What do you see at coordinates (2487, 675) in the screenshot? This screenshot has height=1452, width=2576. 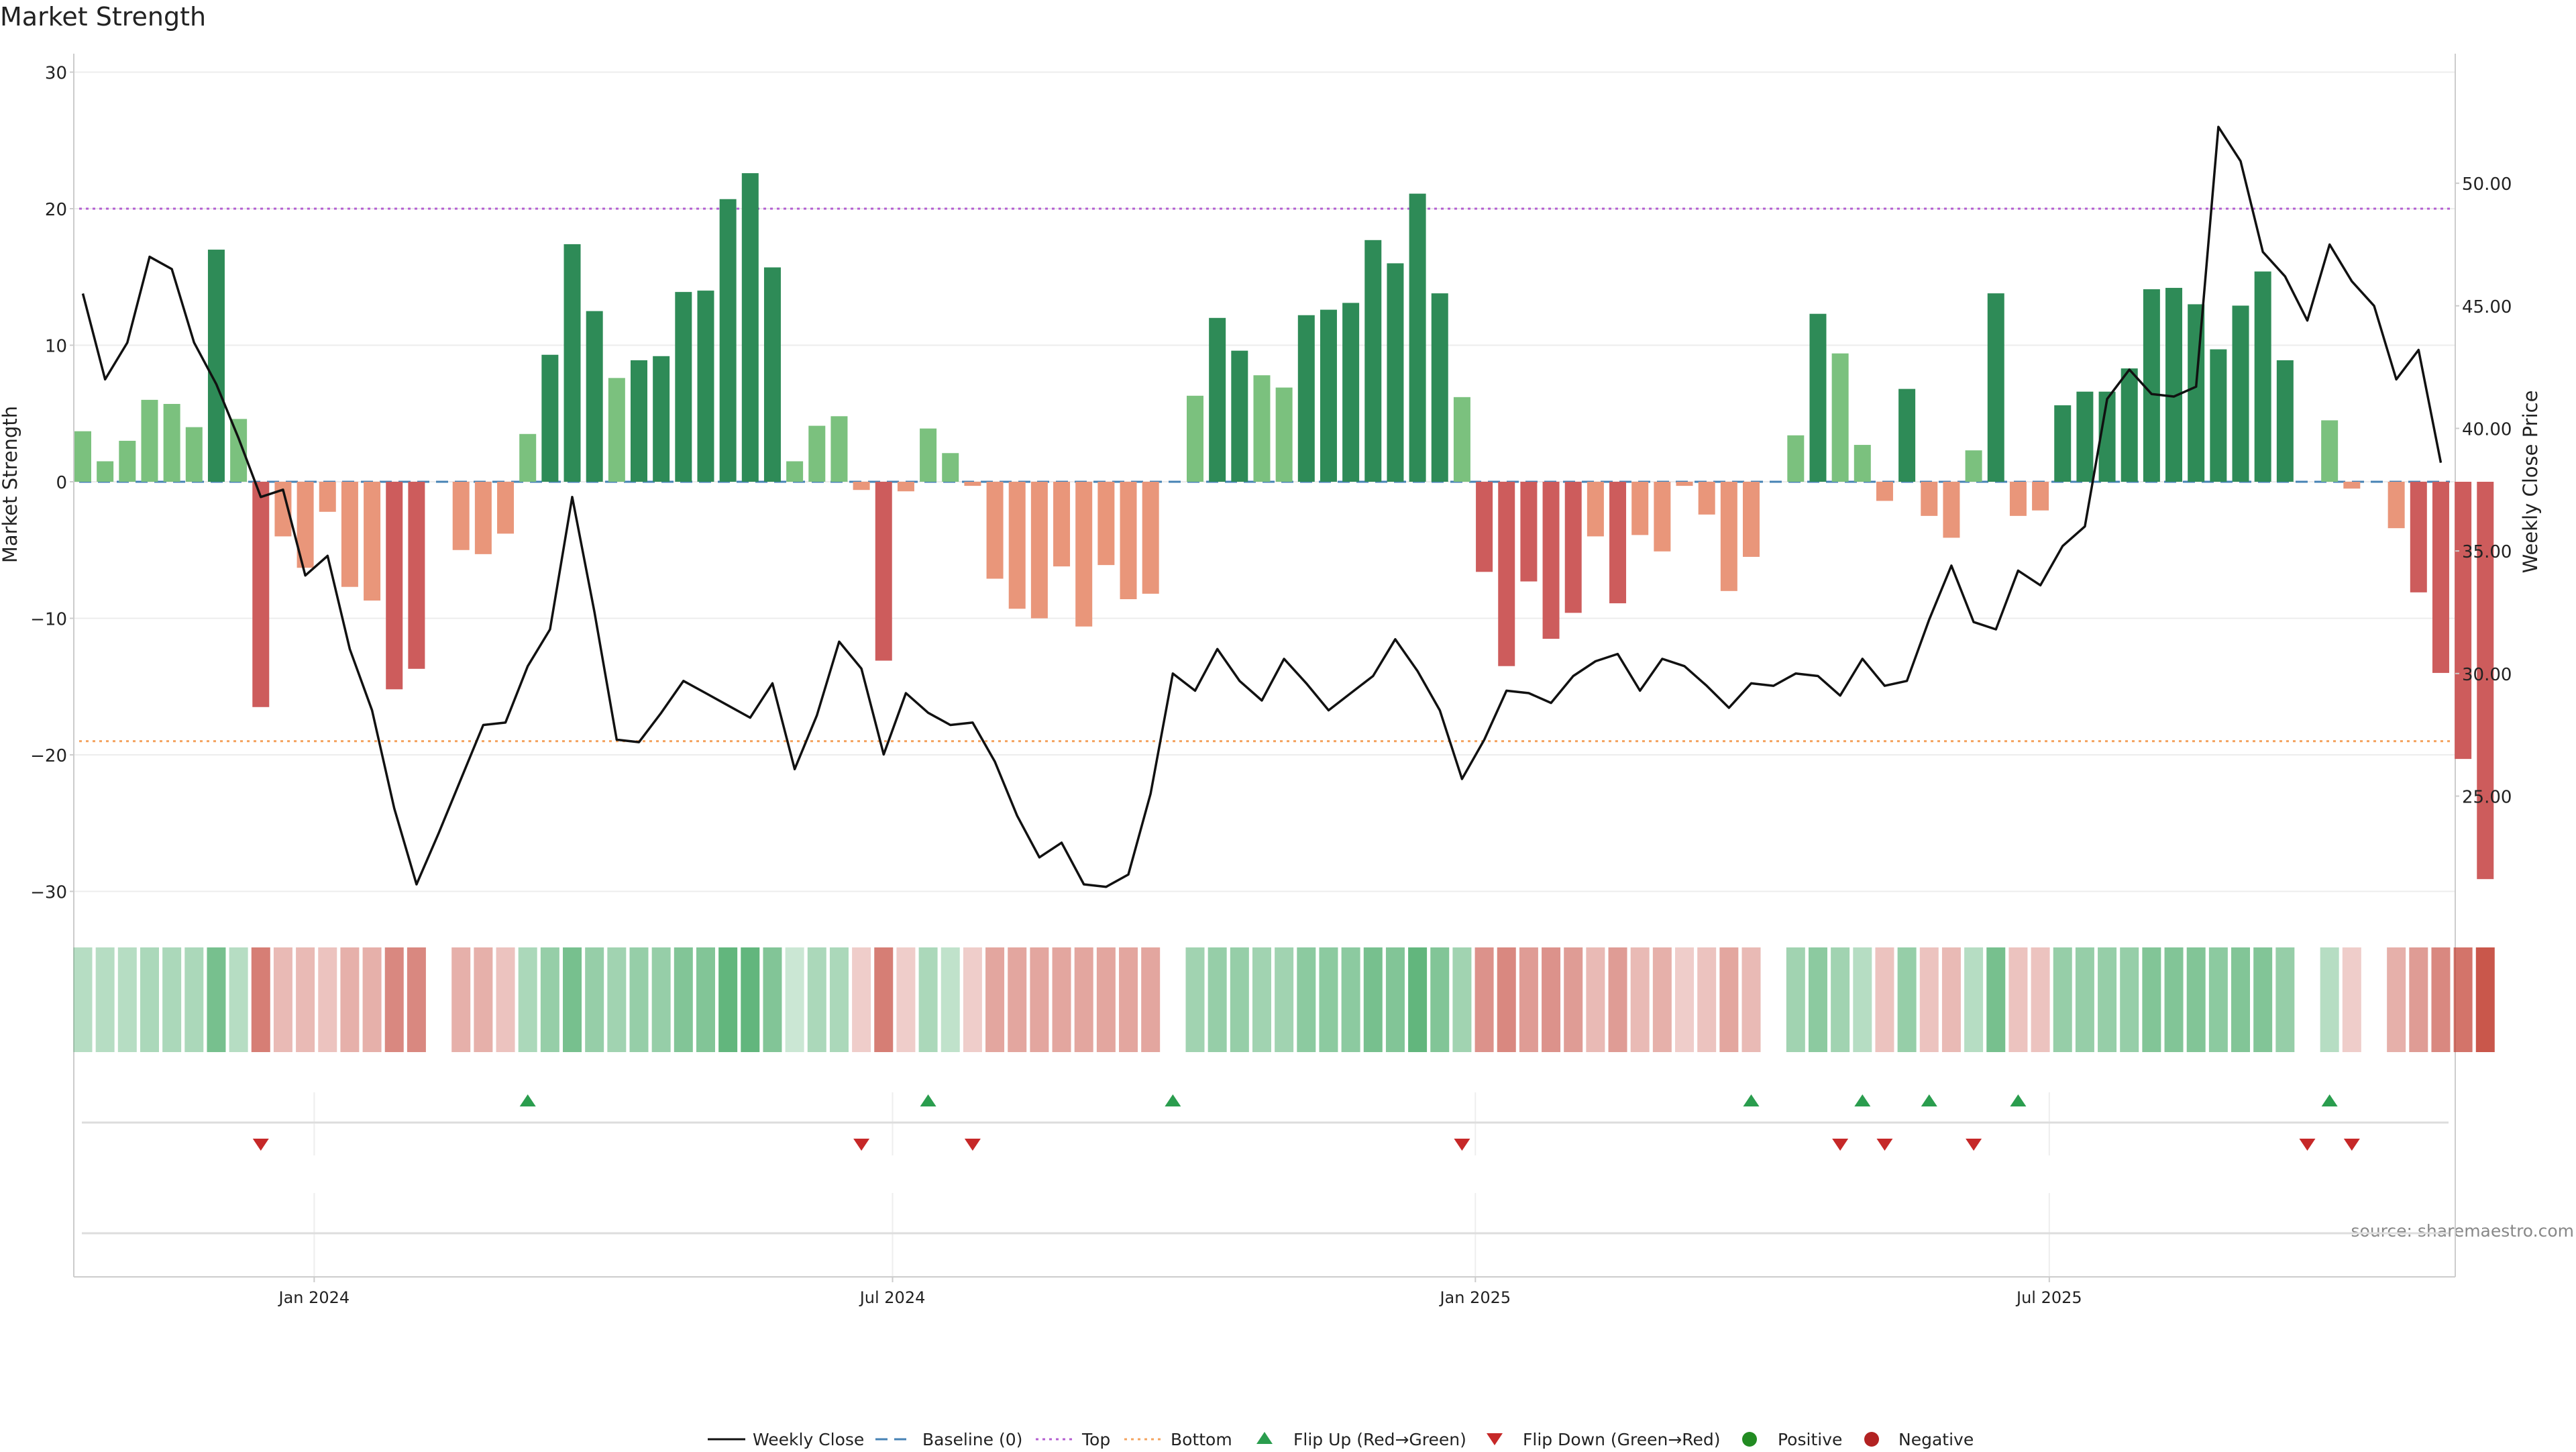 I see `right-tick-label: 30.00` at bounding box center [2487, 675].